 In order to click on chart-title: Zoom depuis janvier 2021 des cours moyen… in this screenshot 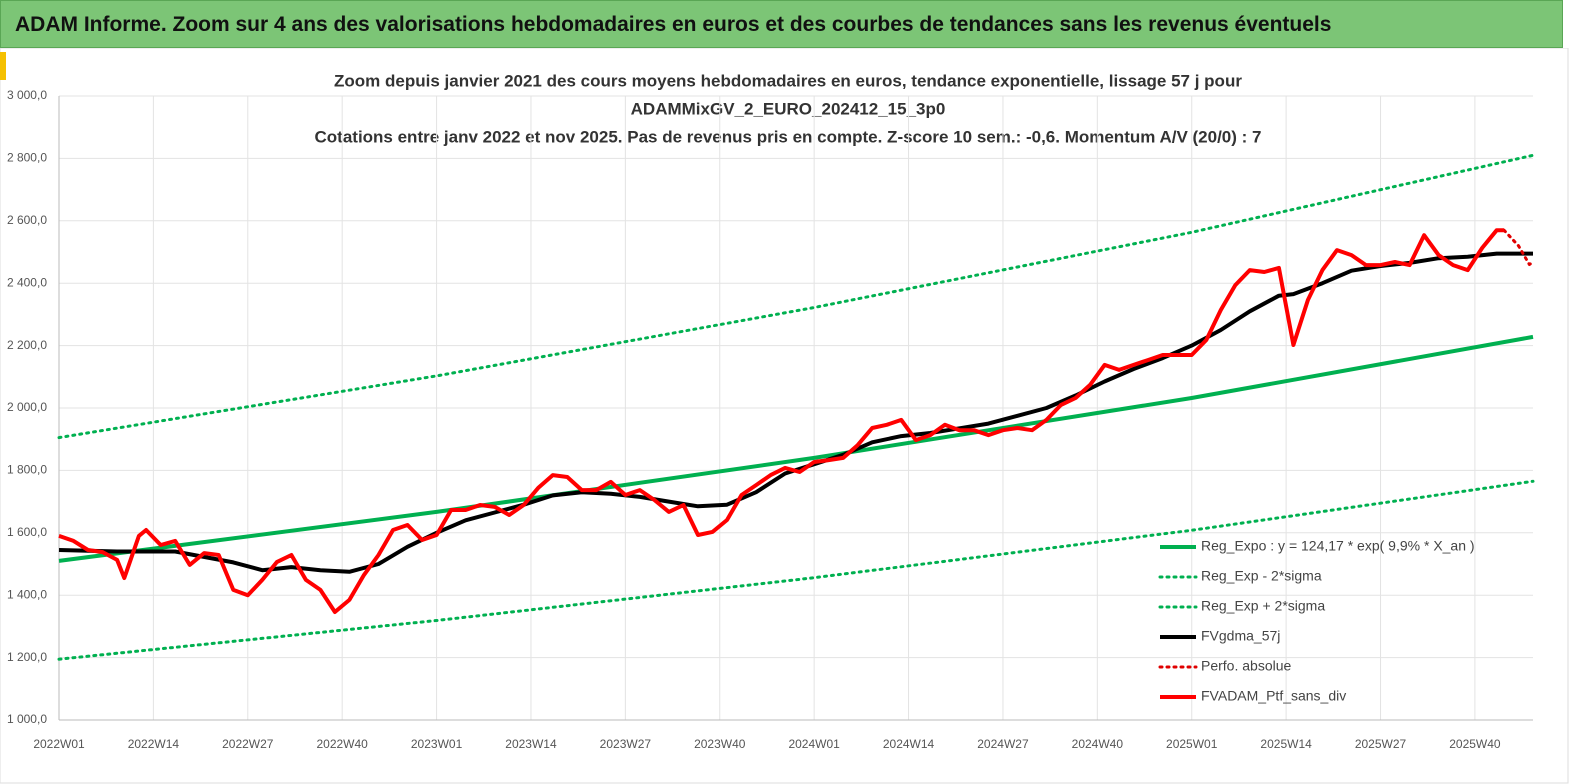, I will do `click(788, 80)`.